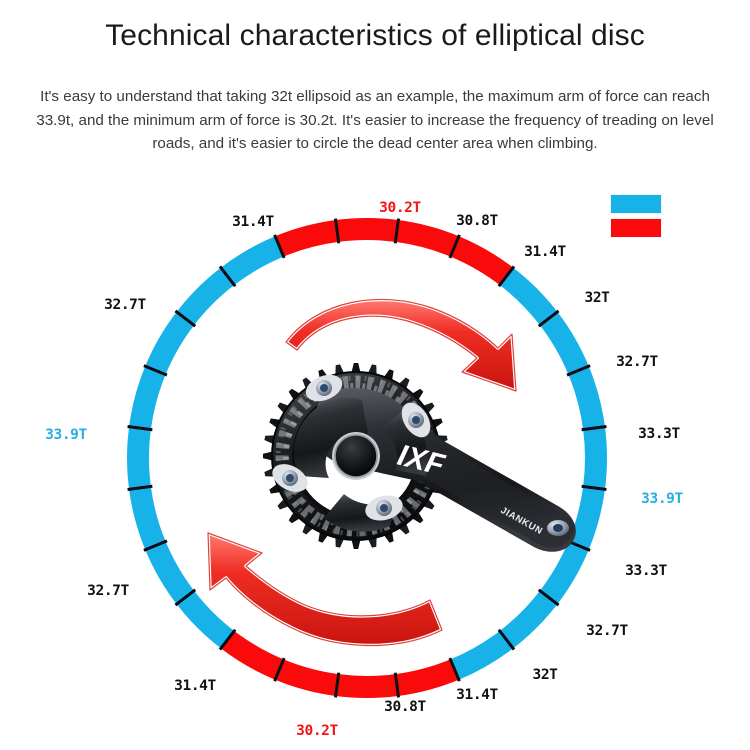 Image resolution: width=750 pixels, height=750 pixels. Describe the element at coordinates (637, 216) in the screenshot. I see `legend` at that location.